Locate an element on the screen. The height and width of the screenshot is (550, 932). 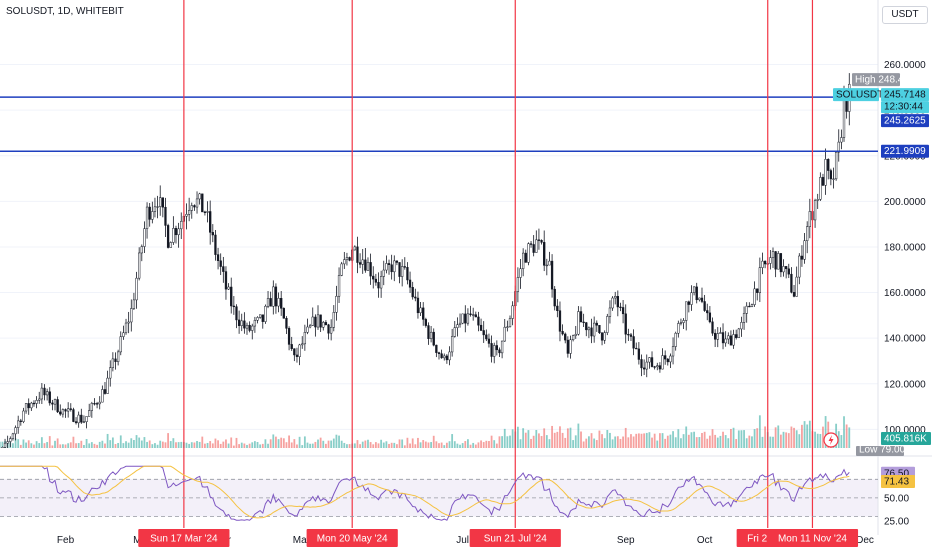
currency-button: USDT is located at coordinates (905, 15).